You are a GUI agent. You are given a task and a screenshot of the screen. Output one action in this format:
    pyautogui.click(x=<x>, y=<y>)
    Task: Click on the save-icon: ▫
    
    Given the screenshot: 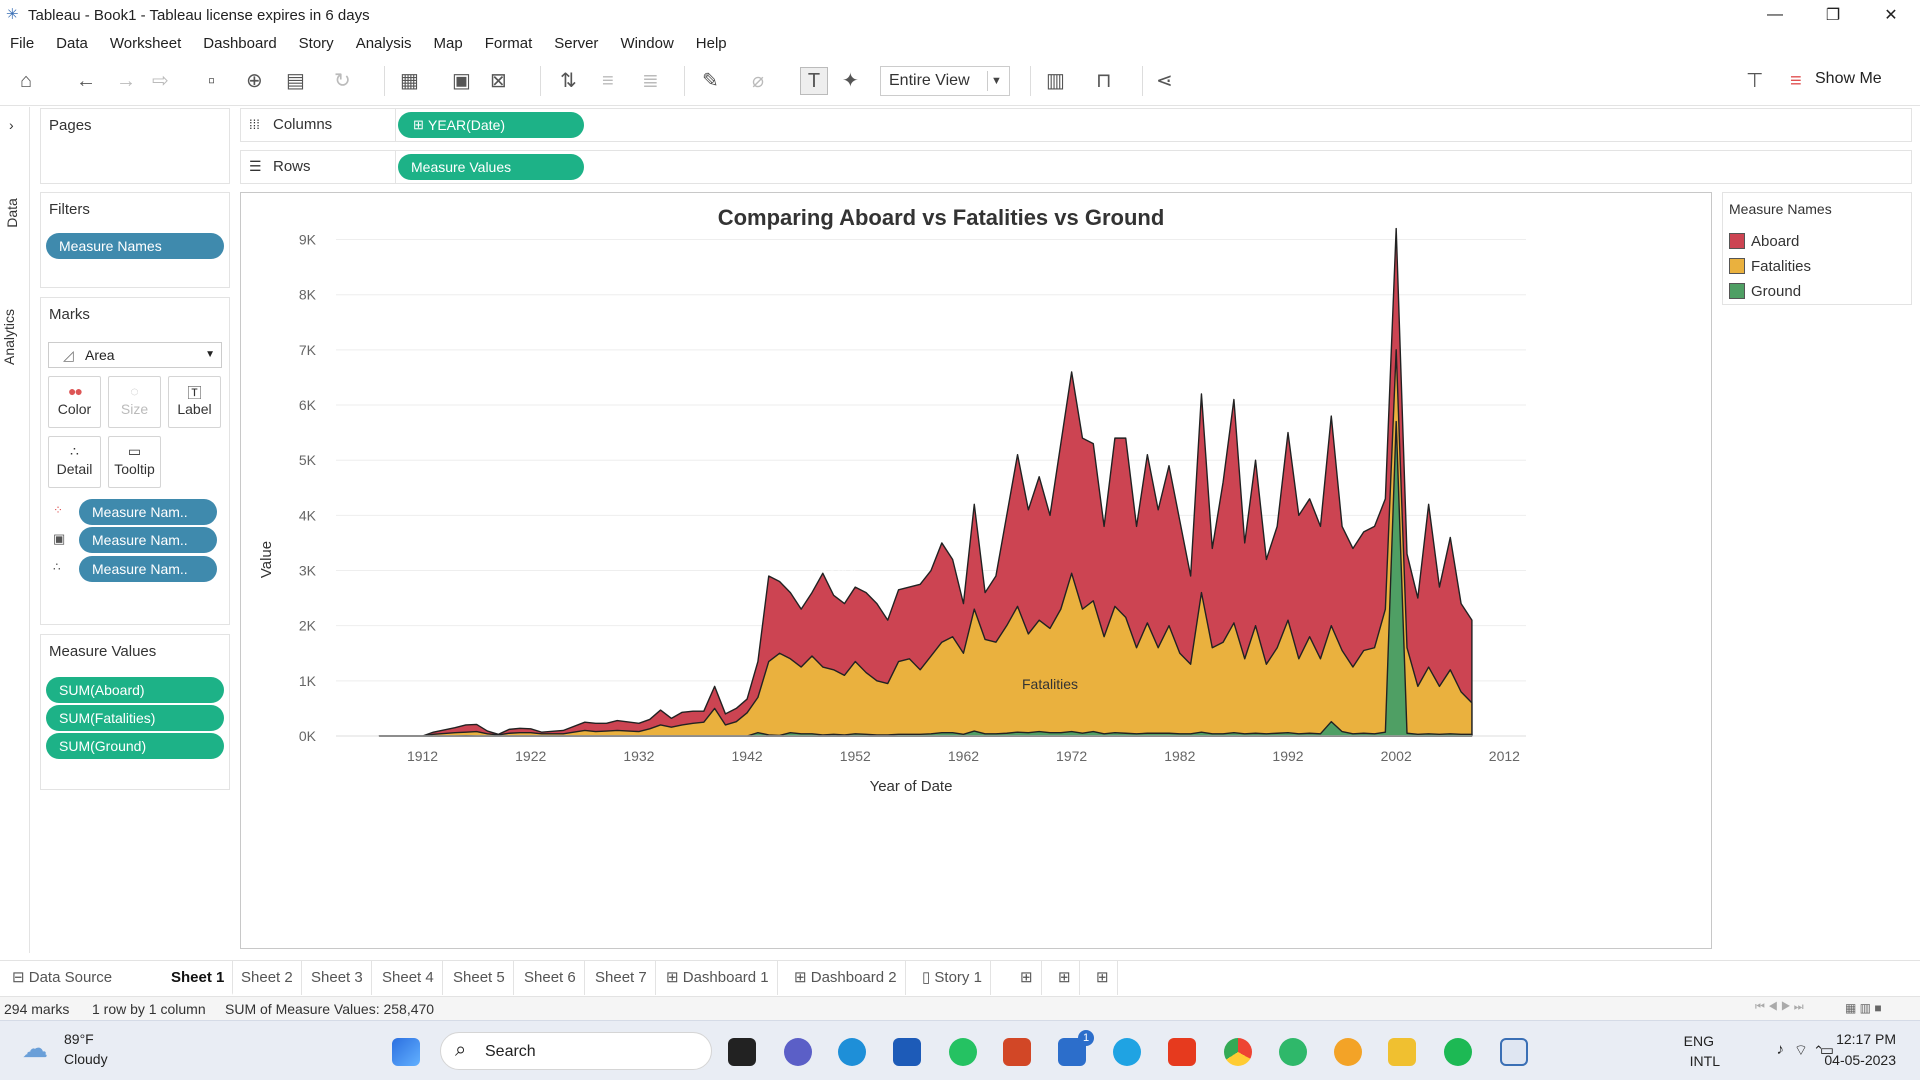 What is the action you would take?
    pyautogui.click(x=212, y=81)
    